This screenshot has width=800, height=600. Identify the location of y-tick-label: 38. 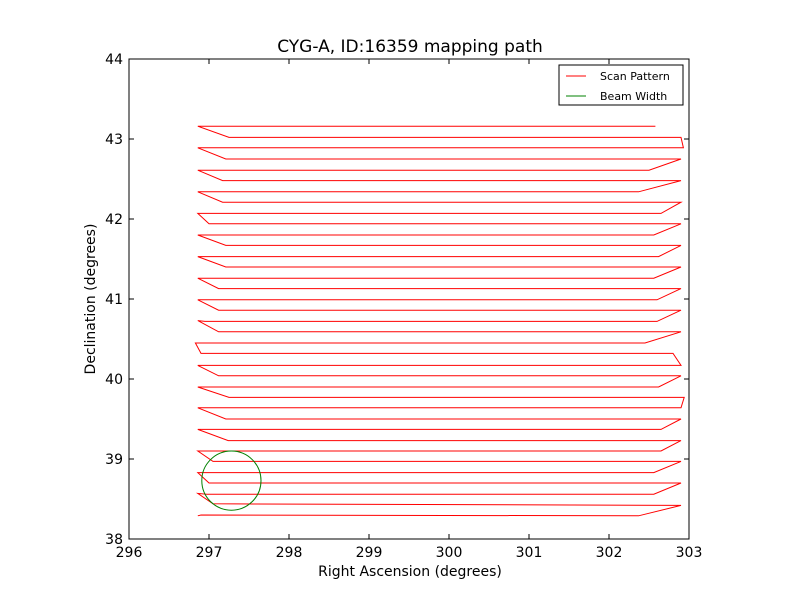
(114, 540).